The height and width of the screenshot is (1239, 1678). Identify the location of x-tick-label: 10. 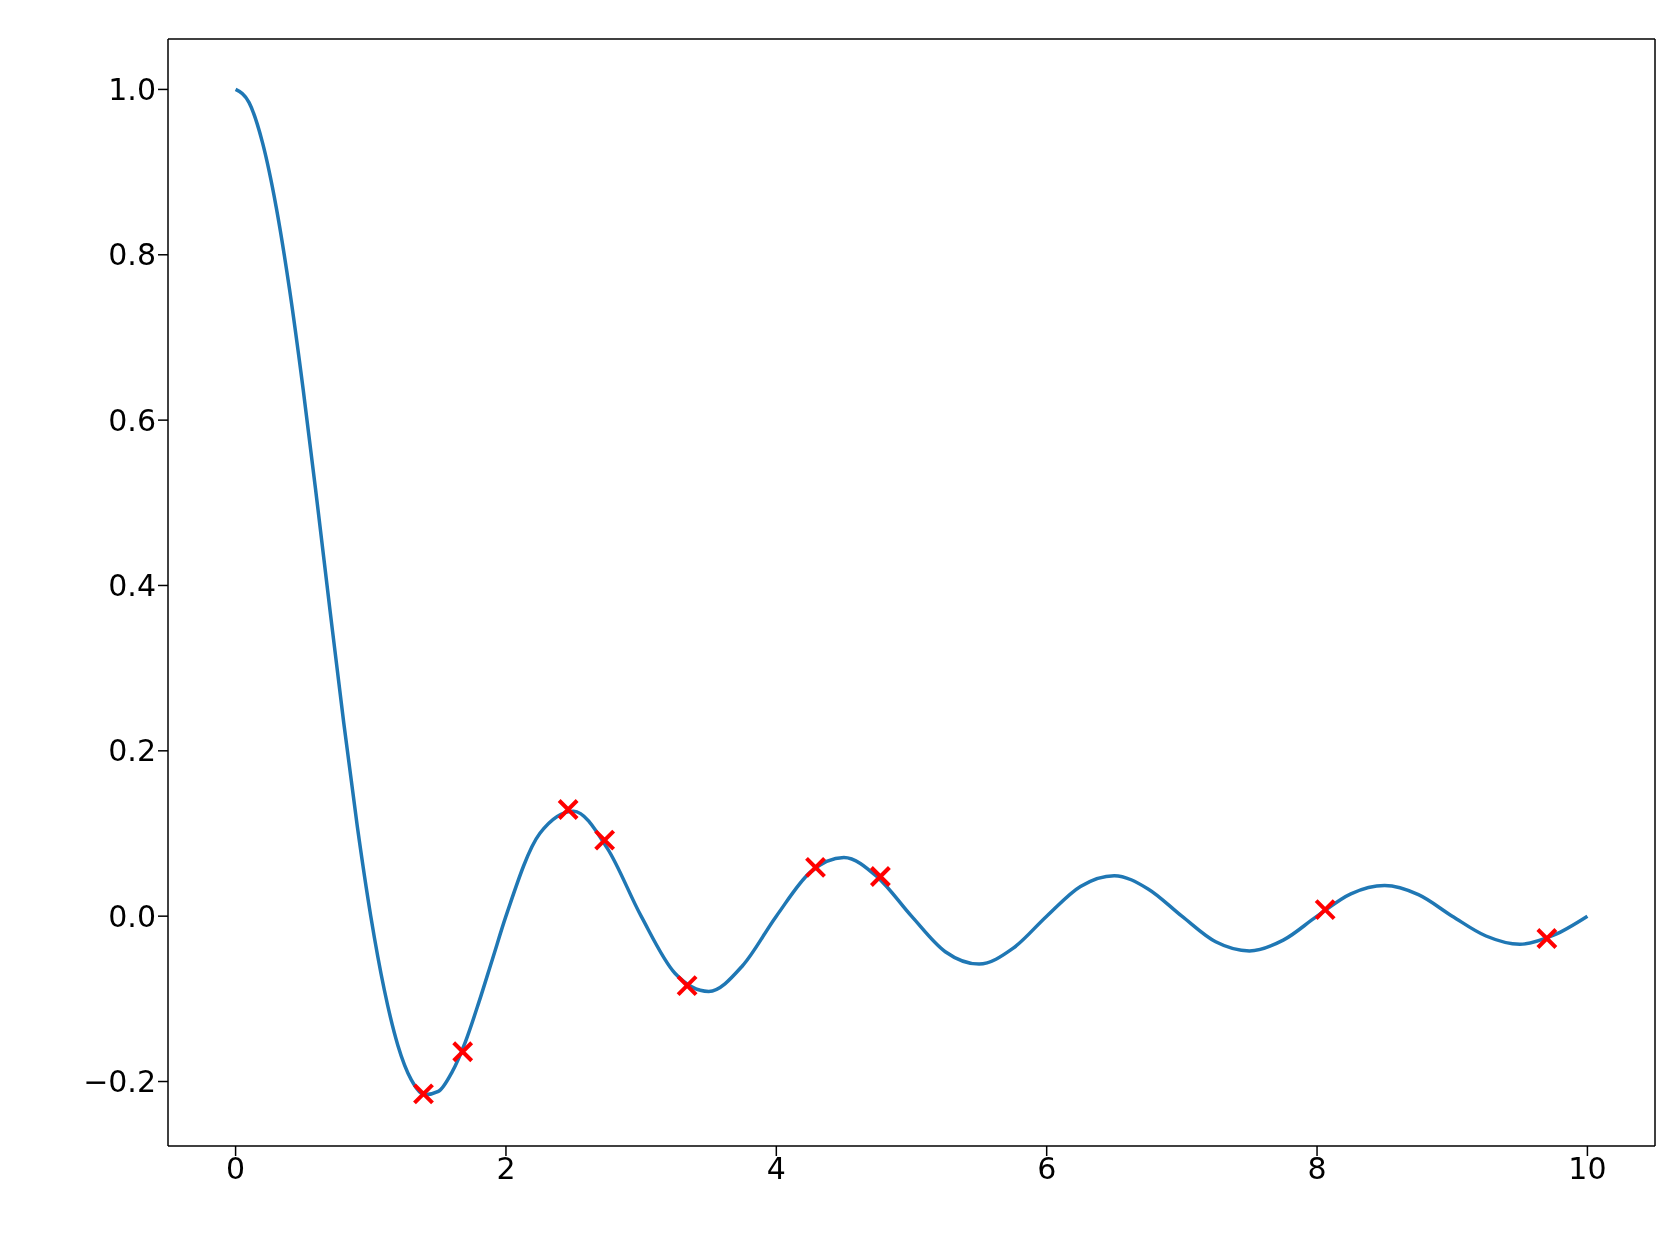
(1587, 1169).